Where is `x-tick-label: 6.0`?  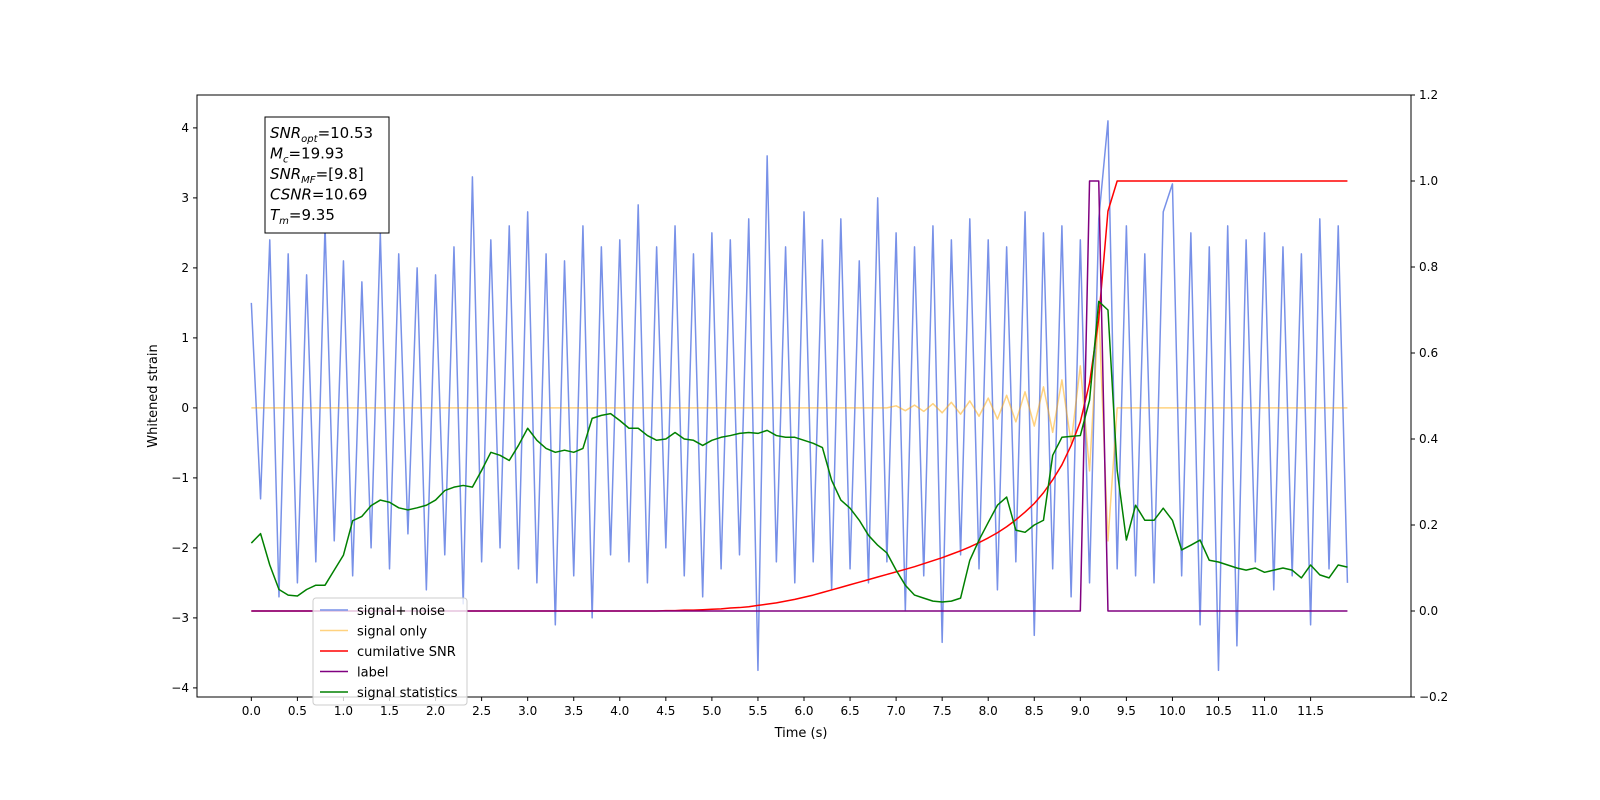
x-tick-label: 6.0 is located at coordinates (803, 711).